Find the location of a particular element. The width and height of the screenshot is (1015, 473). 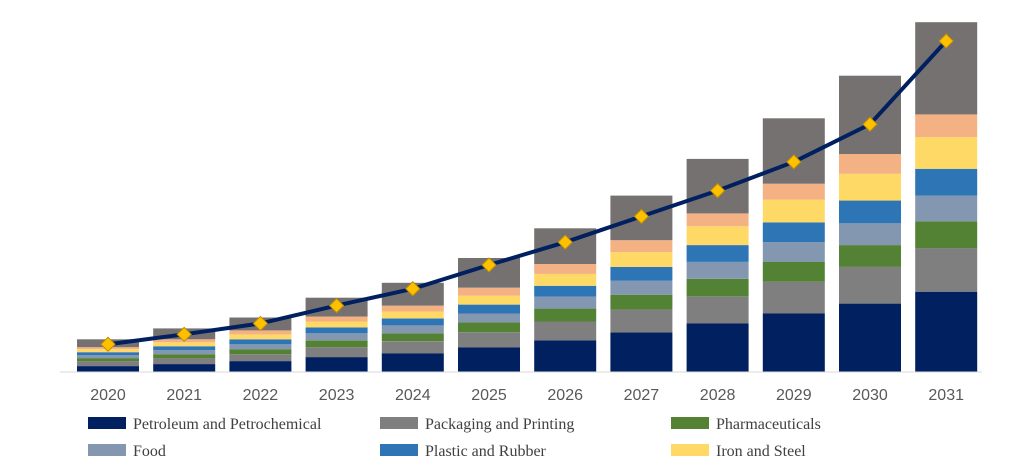

trend-marker-2030 is located at coordinates (870, 124).